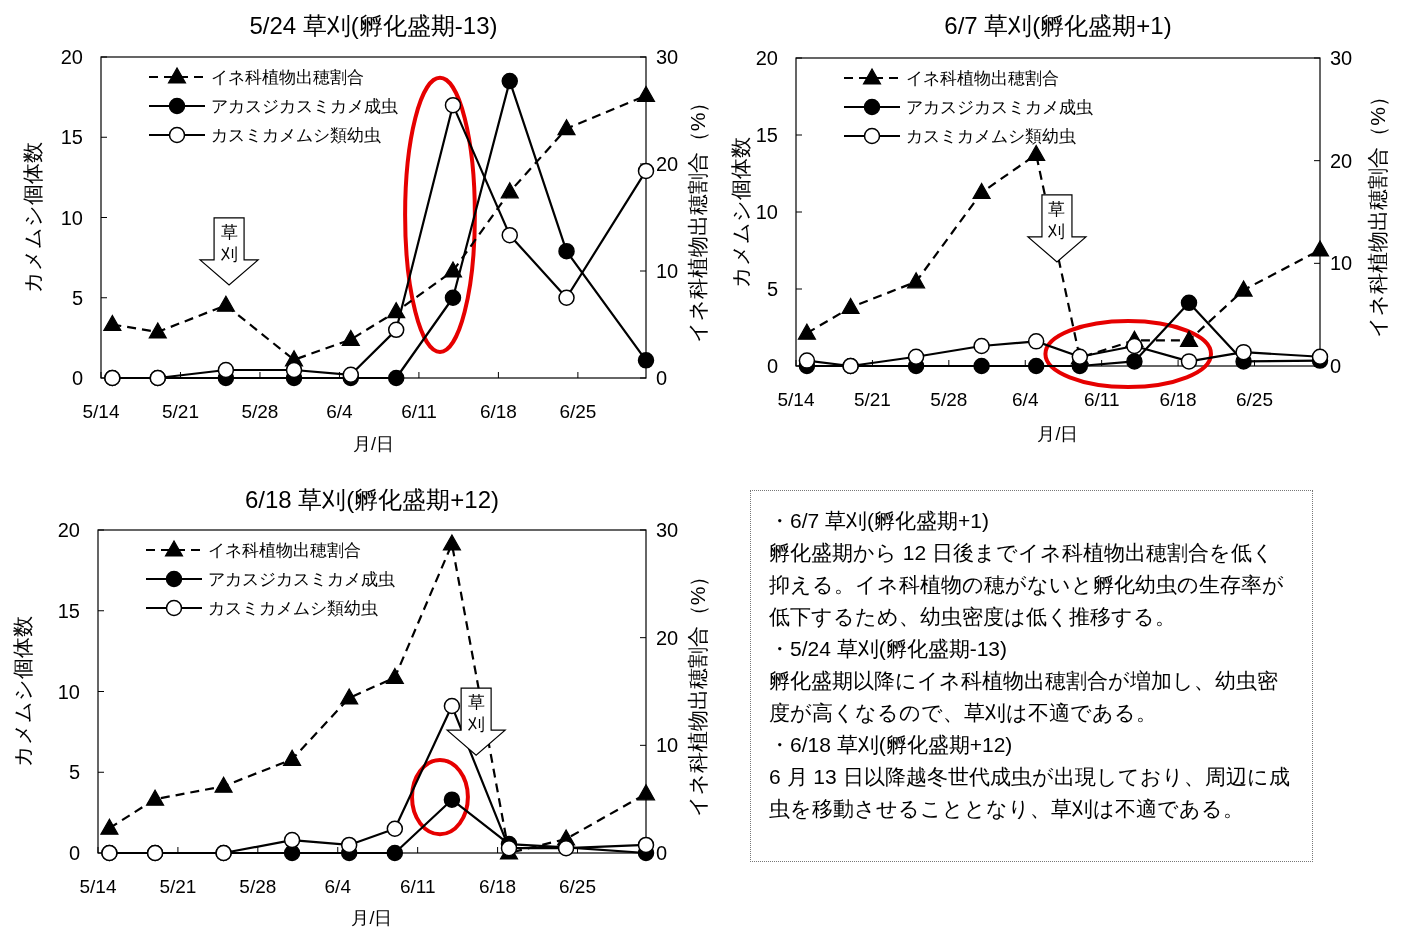  Describe the element at coordinates (889, 649) in the screenshot. I see `text: ・5/24 草刈(孵化盛期-13)` at that location.